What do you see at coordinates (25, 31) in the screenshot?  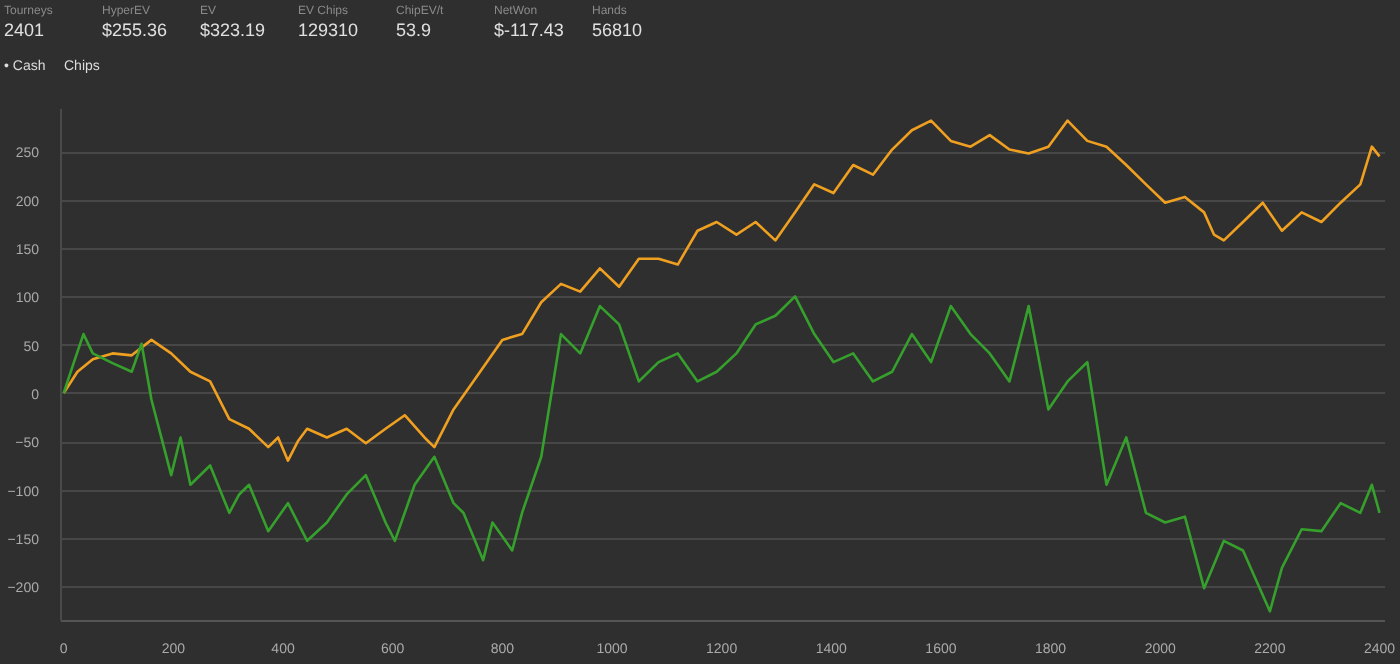 I see `text: 2401` at bounding box center [25, 31].